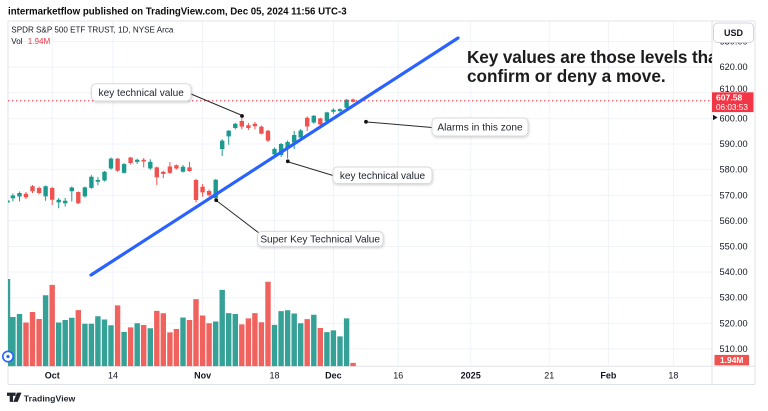  Describe the element at coordinates (595, 57) in the screenshot. I see `svg-text:Key values are those levels th: Key values are those levels that` at that location.